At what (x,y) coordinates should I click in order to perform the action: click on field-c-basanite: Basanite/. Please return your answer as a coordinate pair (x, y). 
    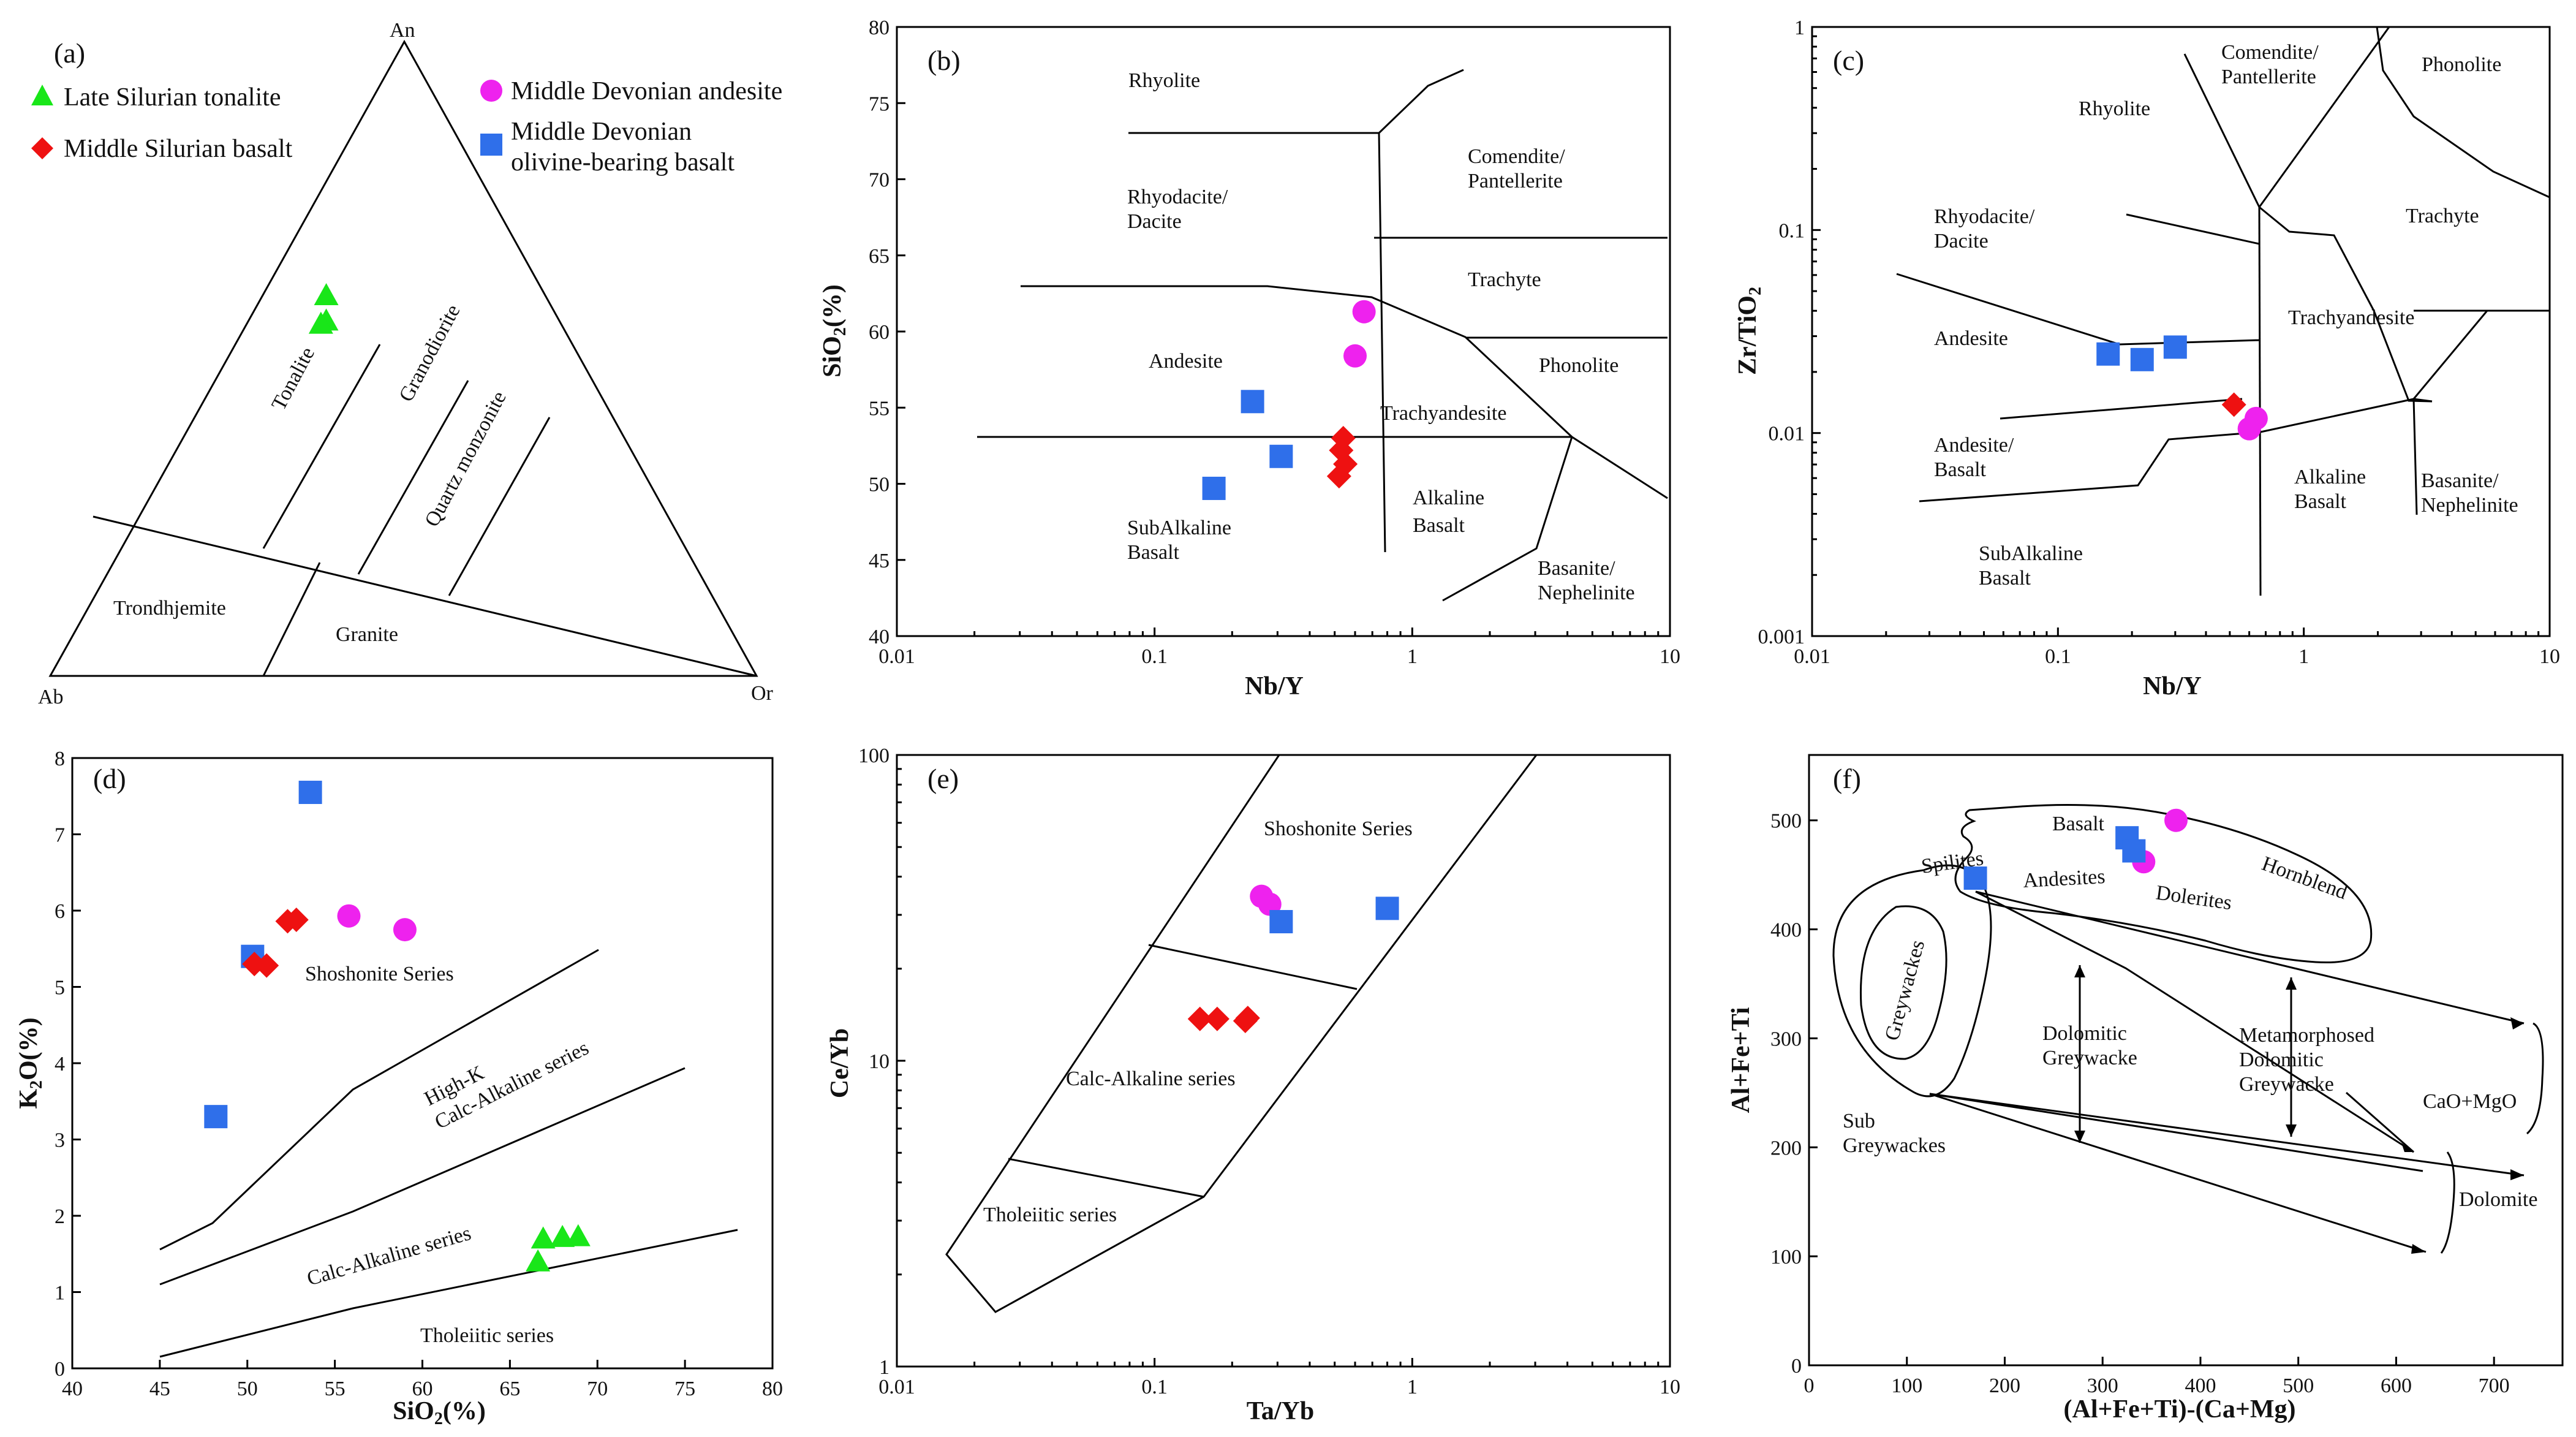
    Looking at the image, I should click on (2460, 480).